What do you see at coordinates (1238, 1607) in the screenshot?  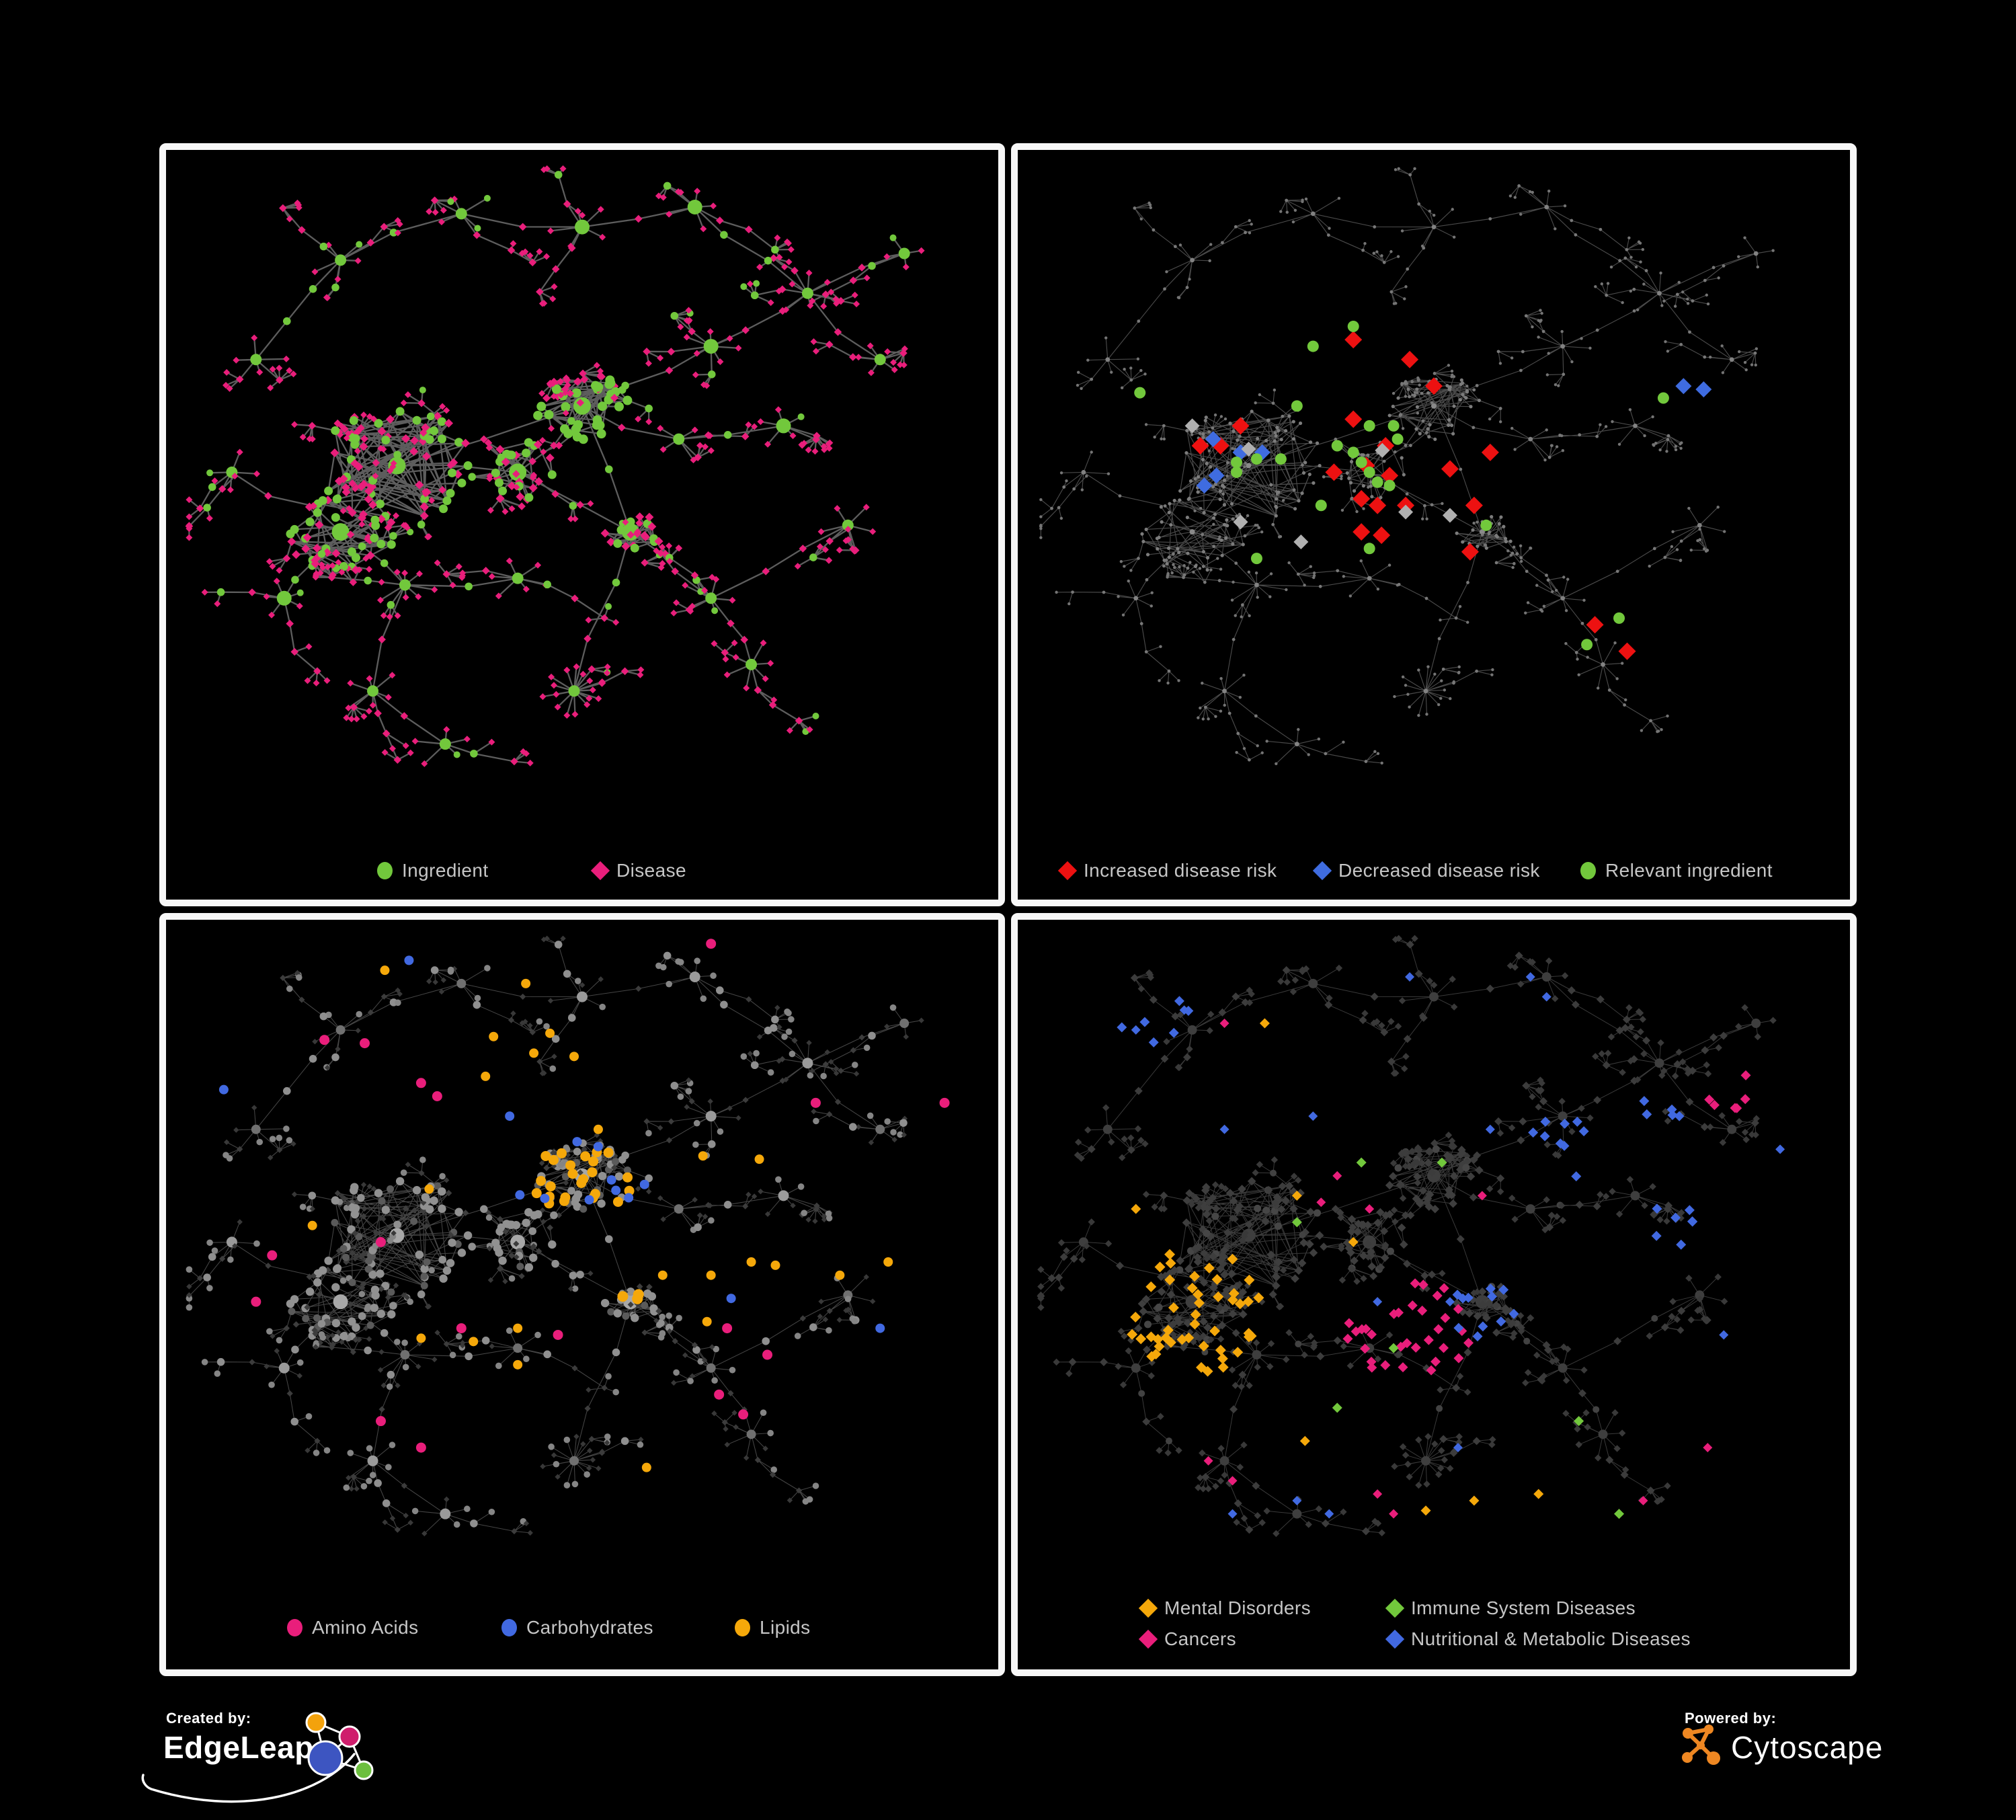 I see `legend-label-mental-disorders: Mental Disorders` at bounding box center [1238, 1607].